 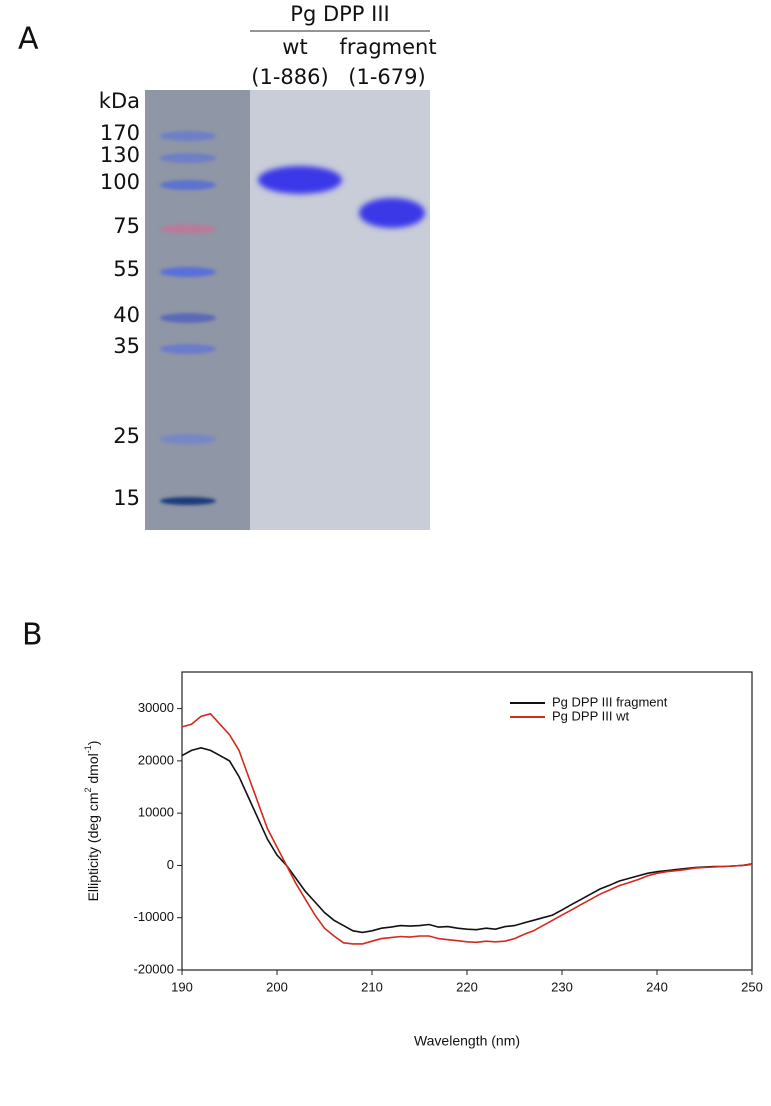 I want to click on gel-unit: kDa, so click(x=119, y=101).